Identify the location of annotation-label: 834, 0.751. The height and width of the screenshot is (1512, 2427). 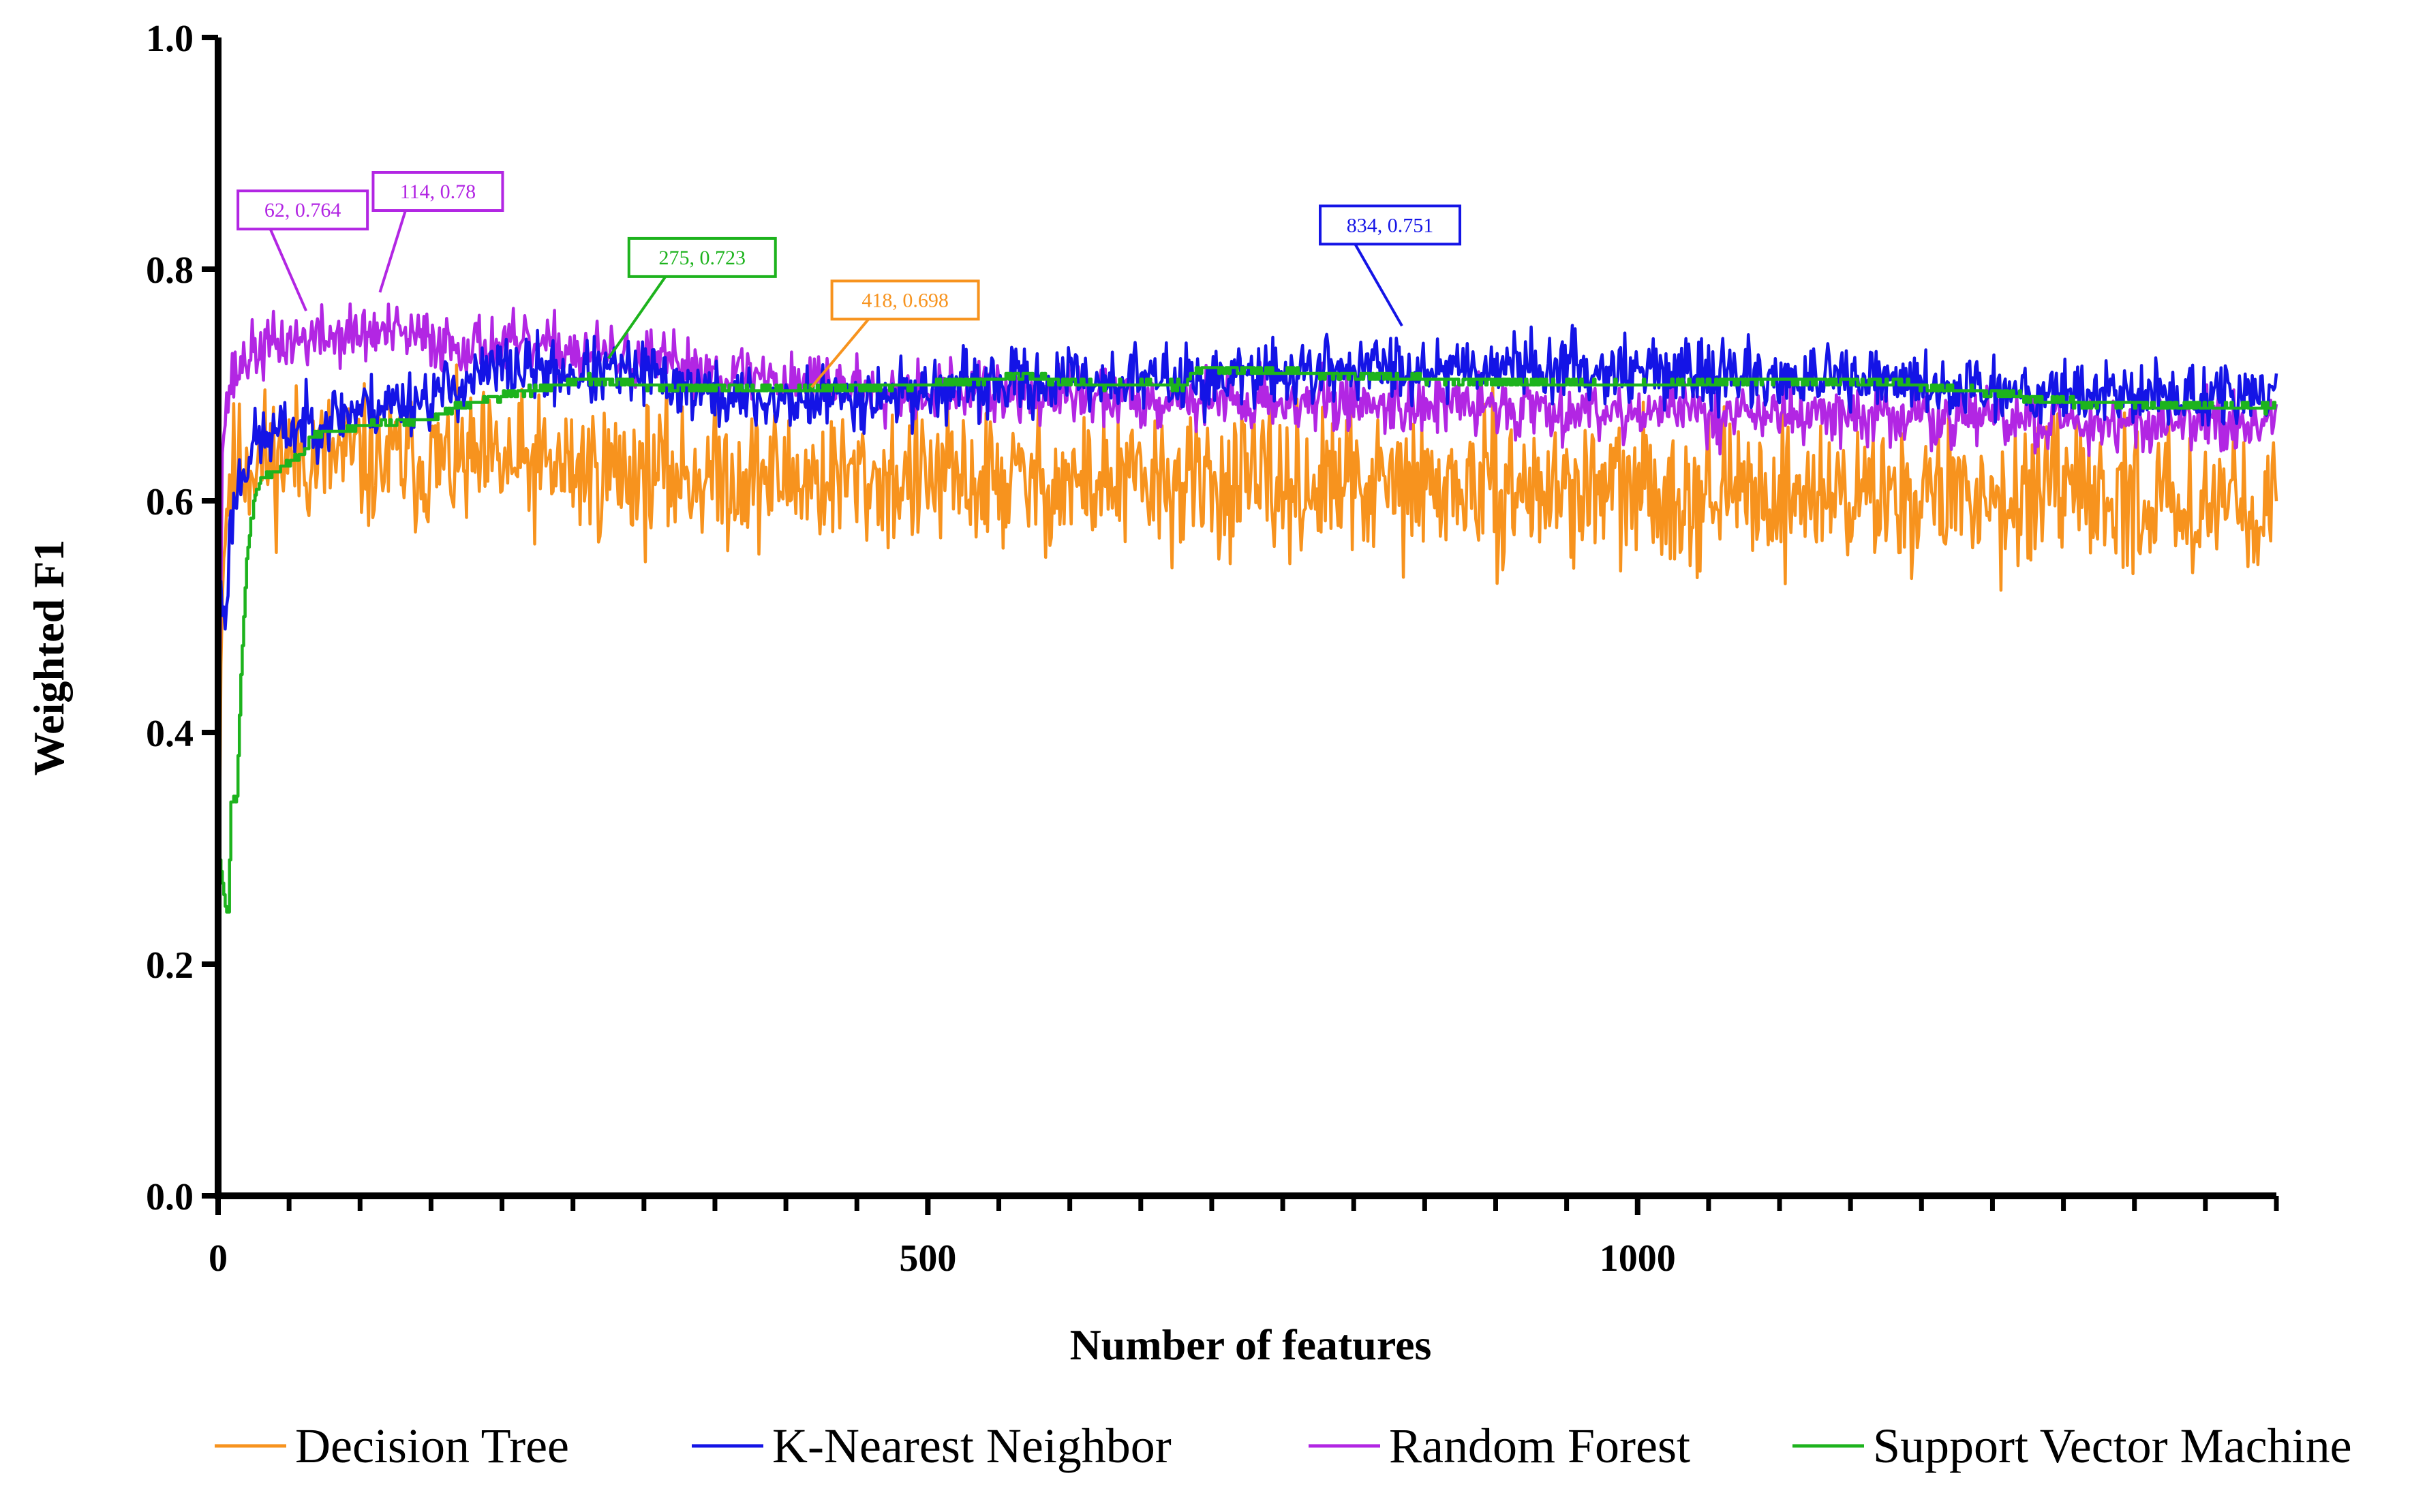
(1390, 225).